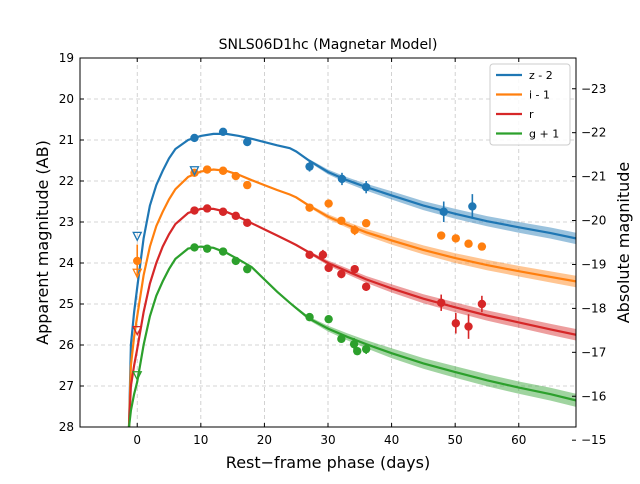  What do you see at coordinates (66, 345) in the screenshot?
I see `y-tick-label: 26` at bounding box center [66, 345].